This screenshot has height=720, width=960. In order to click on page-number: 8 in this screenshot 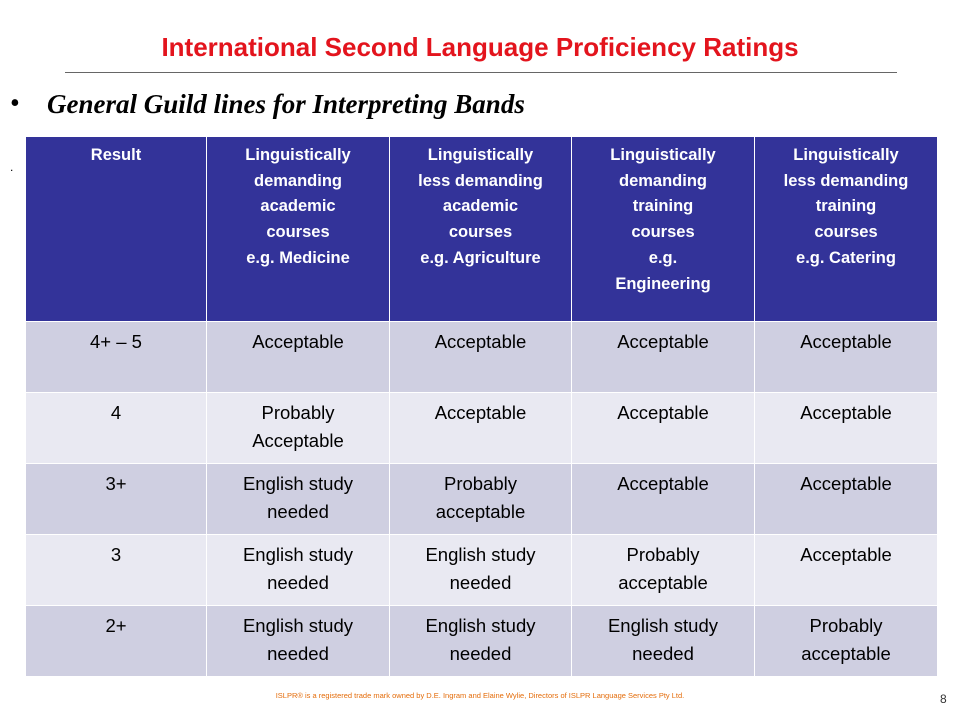, I will do `click(943, 699)`.